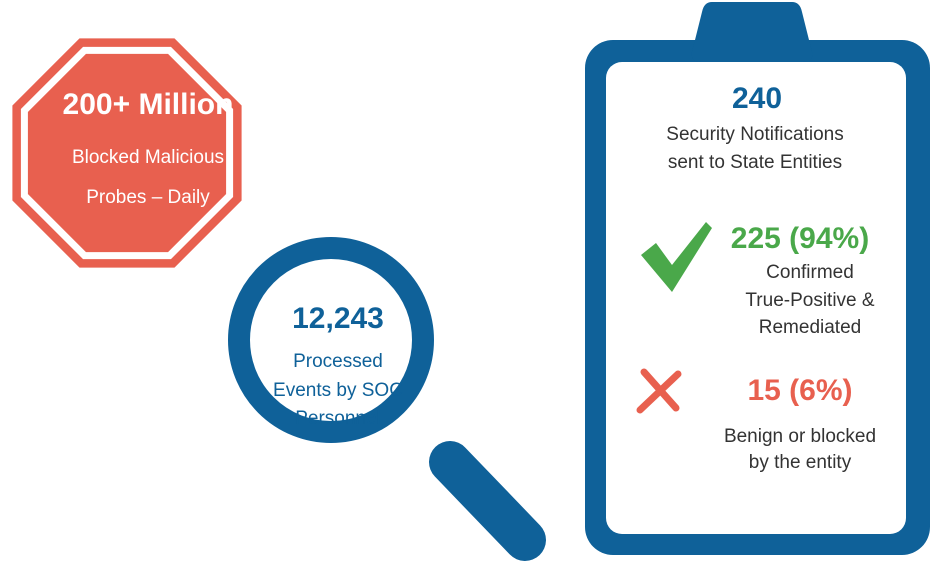  Describe the element at coordinates (800, 462) in the screenshot. I see `benign-line: by the entity` at that location.